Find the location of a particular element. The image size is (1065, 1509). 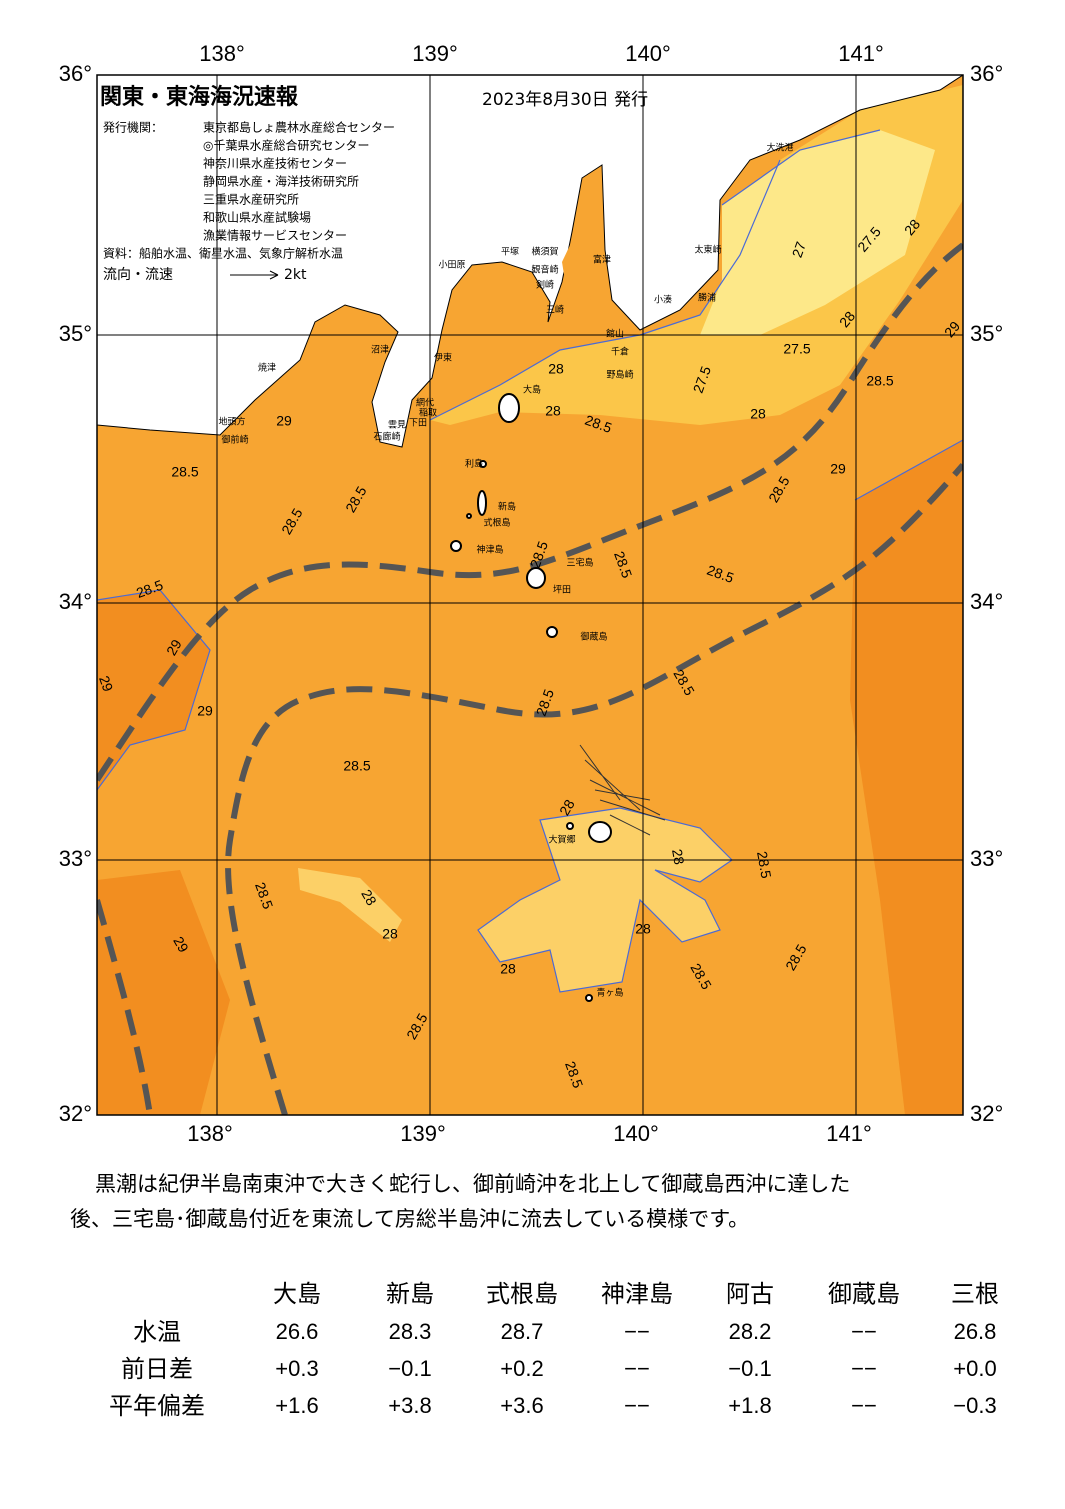

row-label: 水温 is located at coordinates (157, 1332).